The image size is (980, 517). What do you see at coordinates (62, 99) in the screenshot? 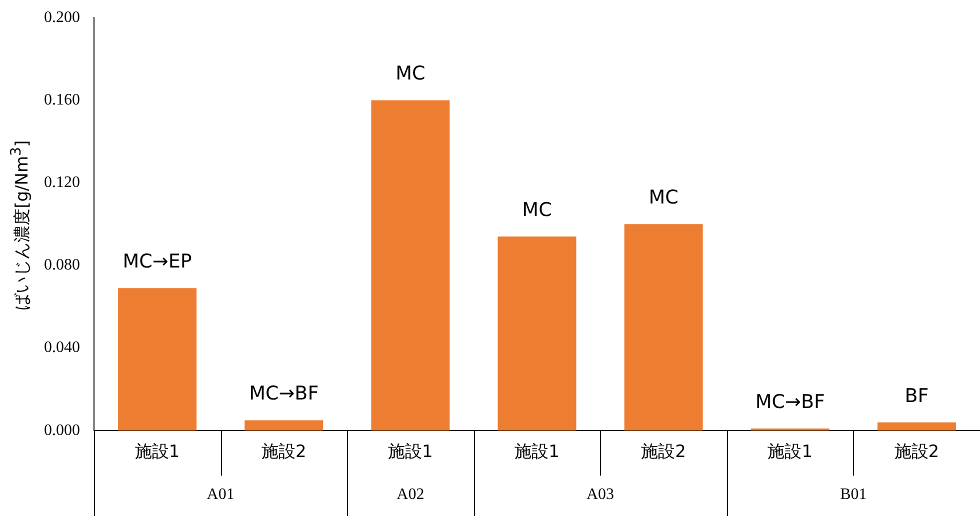
I see `y-tick-label: 0.160` at bounding box center [62, 99].